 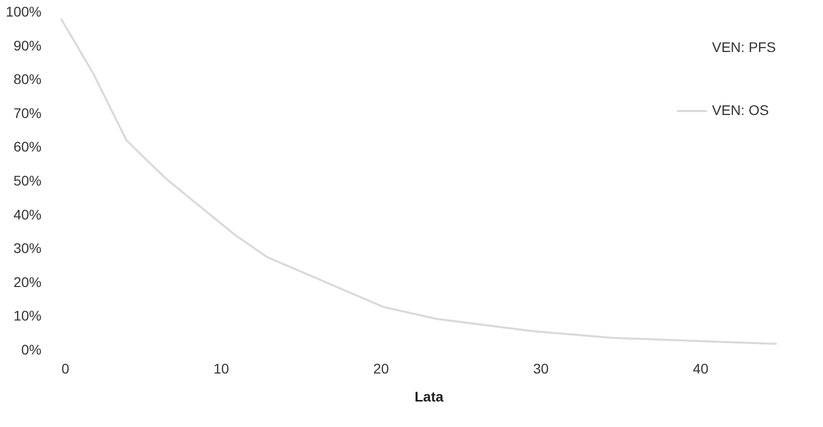 What do you see at coordinates (700, 368) in the screenshot?
I see `x-tick-label: 40` at bounding box center [700, 368].